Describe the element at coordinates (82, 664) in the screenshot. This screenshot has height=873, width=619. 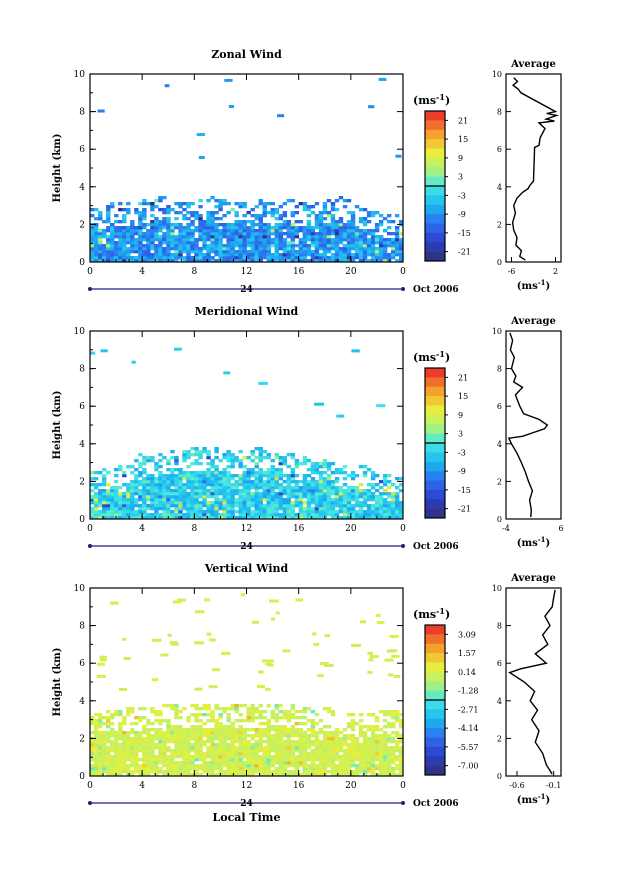
I see `y-tick-label: 6` at that location.